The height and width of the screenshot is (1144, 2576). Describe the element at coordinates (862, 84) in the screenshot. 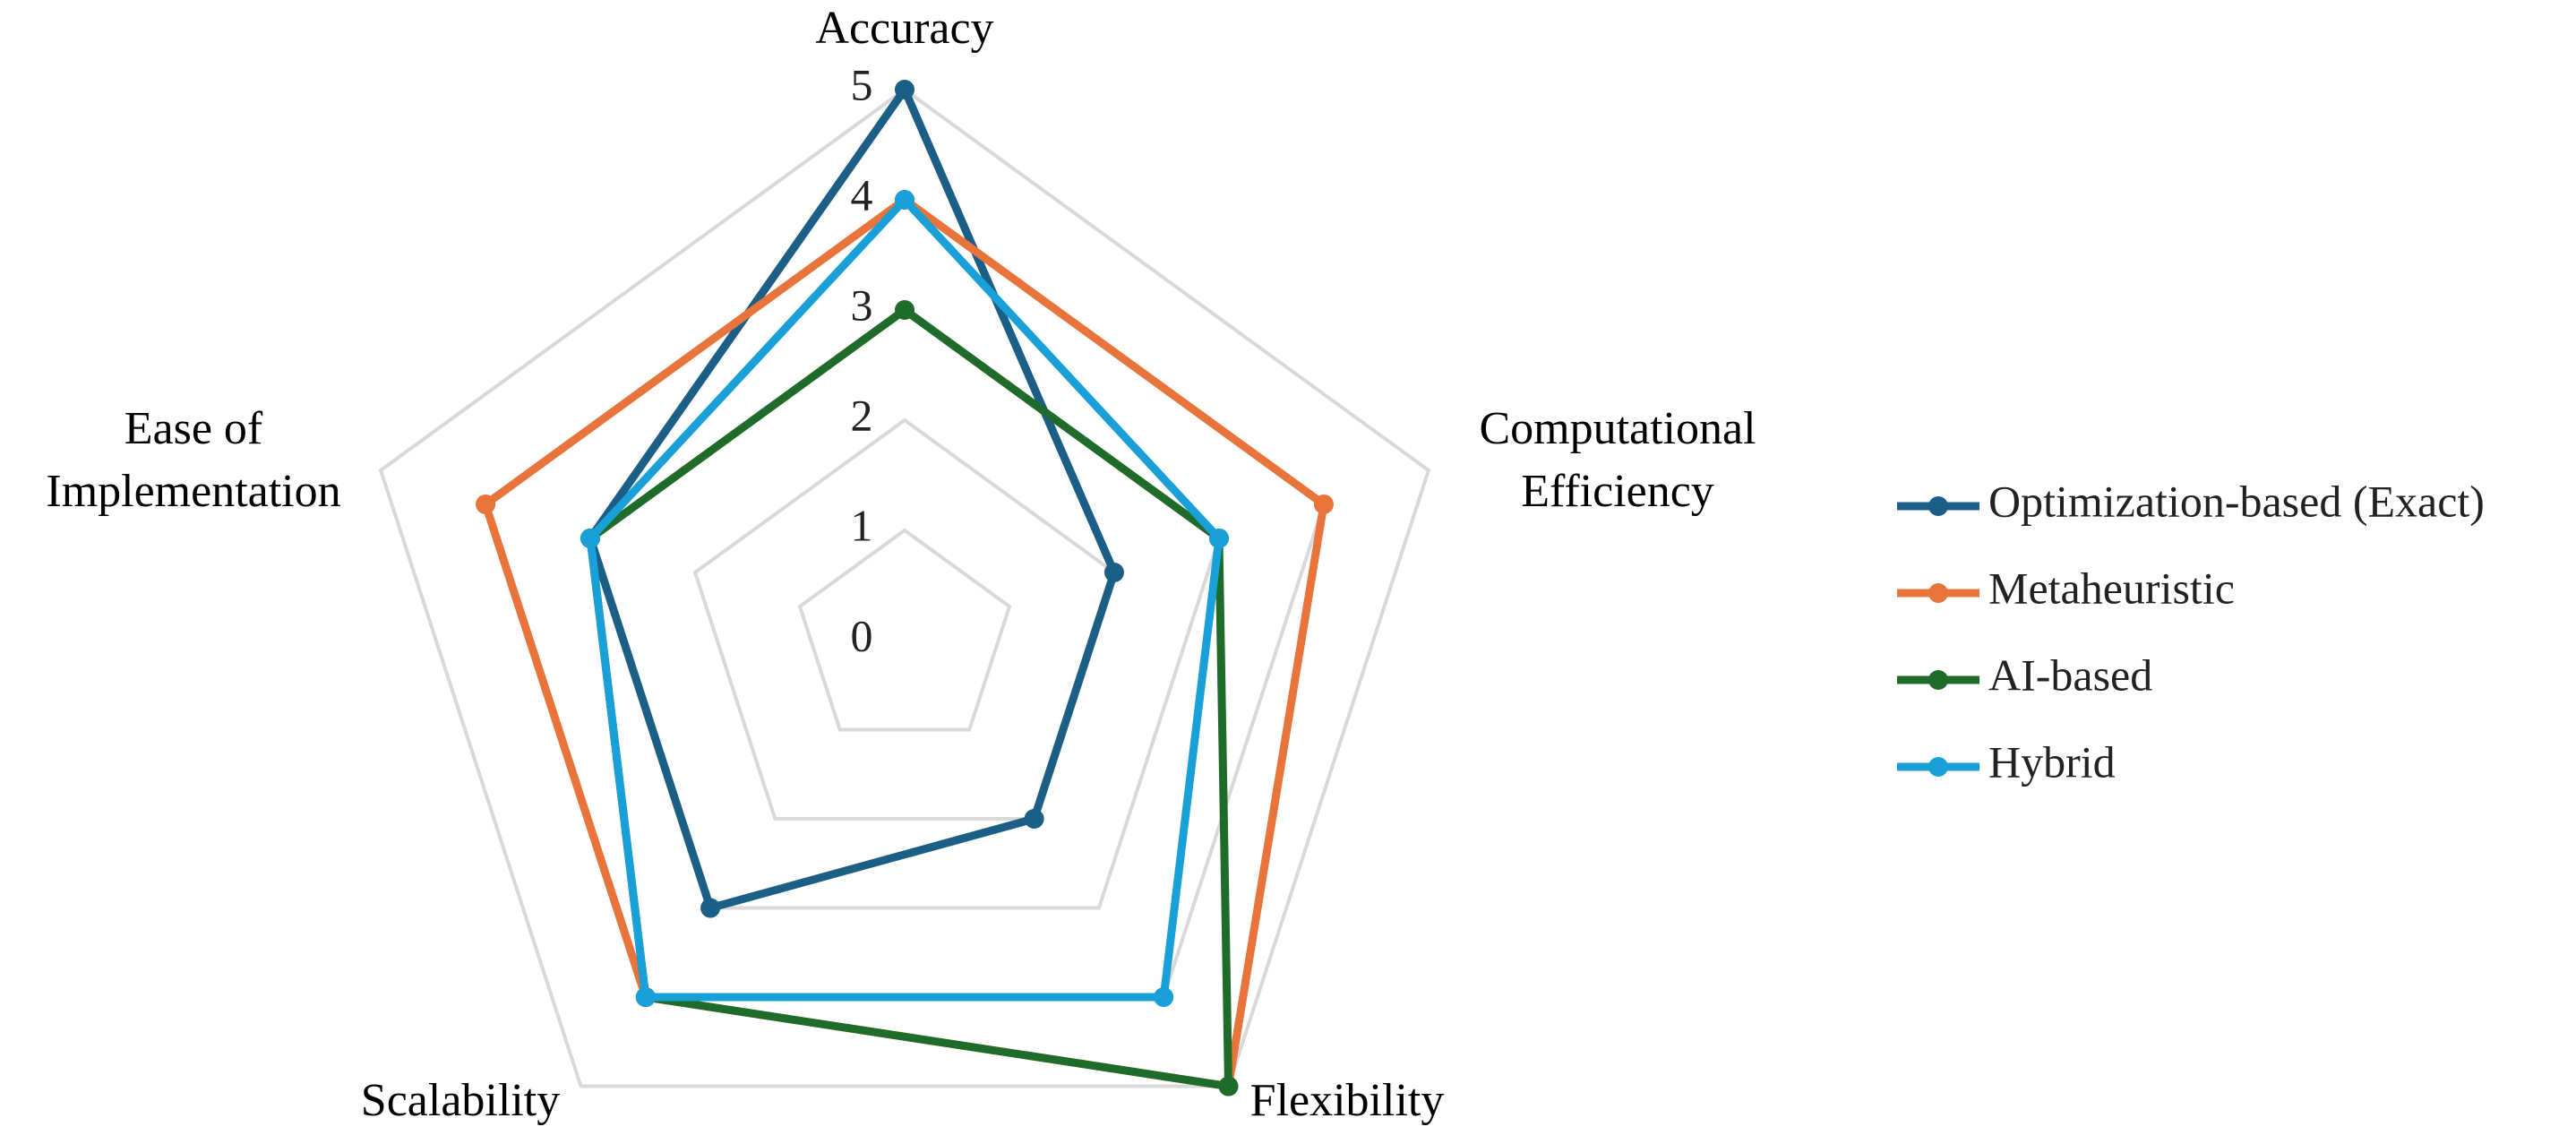

I see `r-tick-label: 5` at that location.